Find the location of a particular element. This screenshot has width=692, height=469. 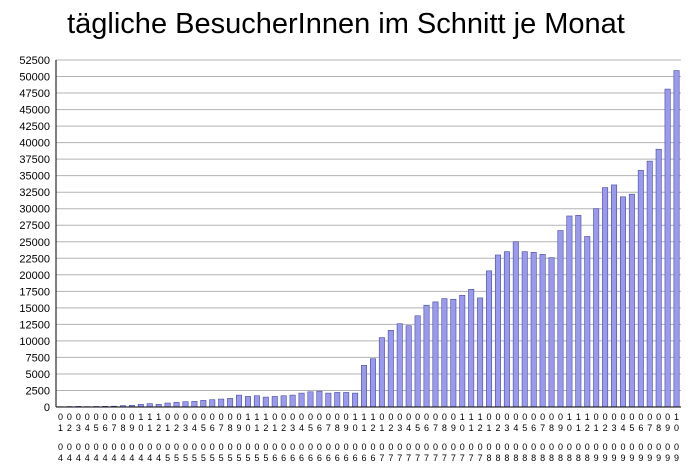

y-tick-label: 27500 is located at coordinates (34, 226).